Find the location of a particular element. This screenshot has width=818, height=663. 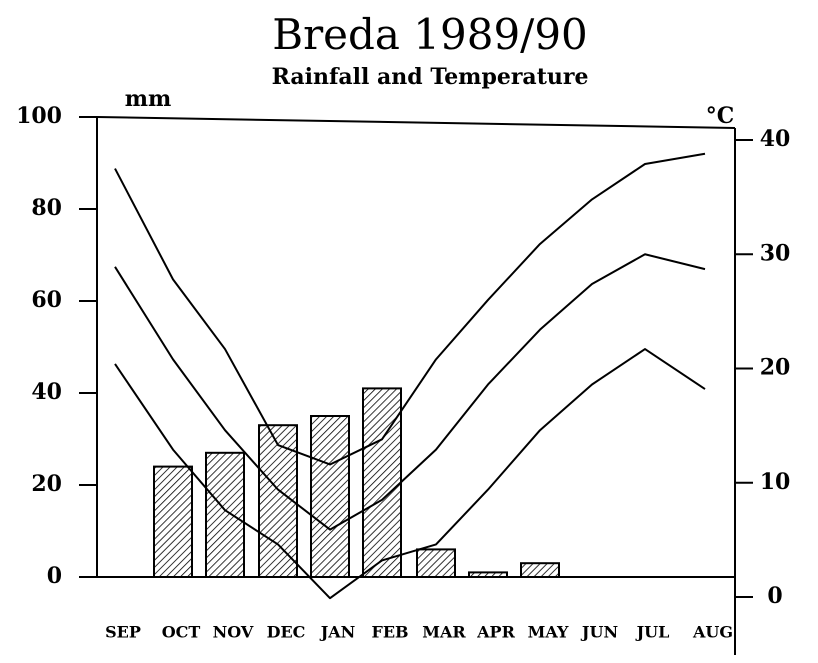

x-tick-label: MAY is located at coordinates (548, 632).